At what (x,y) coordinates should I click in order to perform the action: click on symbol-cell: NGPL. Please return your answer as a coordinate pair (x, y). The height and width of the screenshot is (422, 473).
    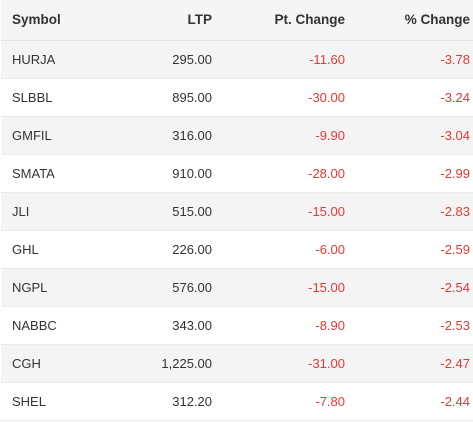
    Looking at the image, I should click on (30, 287).